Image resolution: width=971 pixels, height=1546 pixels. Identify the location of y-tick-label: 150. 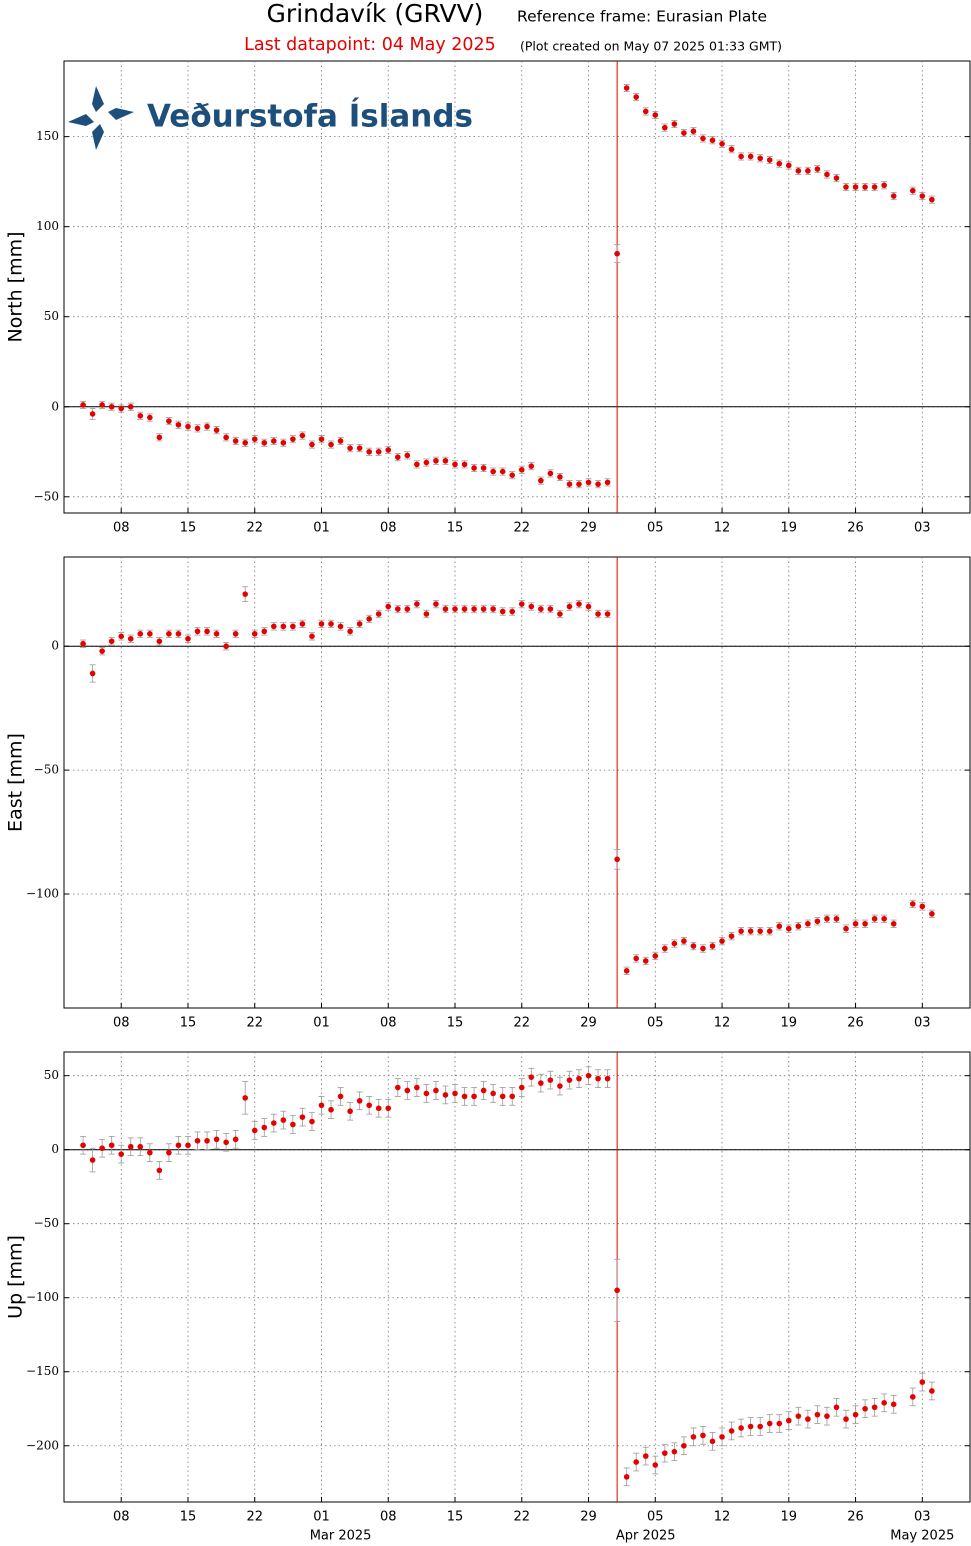
(47, 136).